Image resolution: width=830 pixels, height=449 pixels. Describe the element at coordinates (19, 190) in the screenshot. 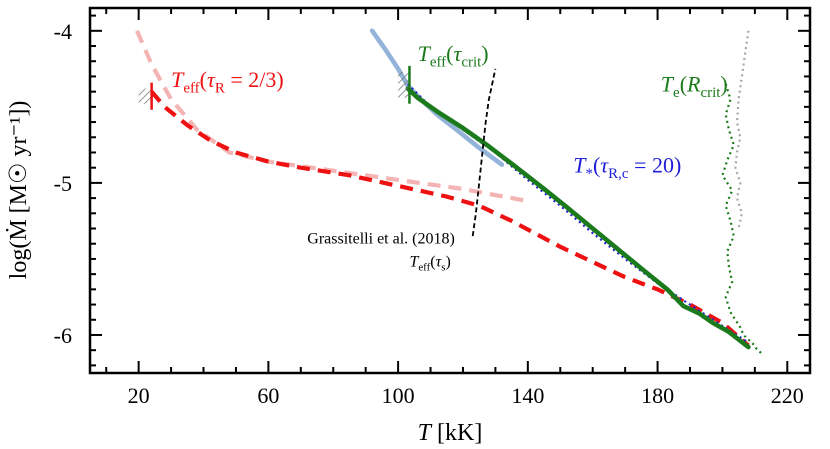

I see `y-axis-label: log(Ṁ [M☉ yr⁻¹])` at that location.